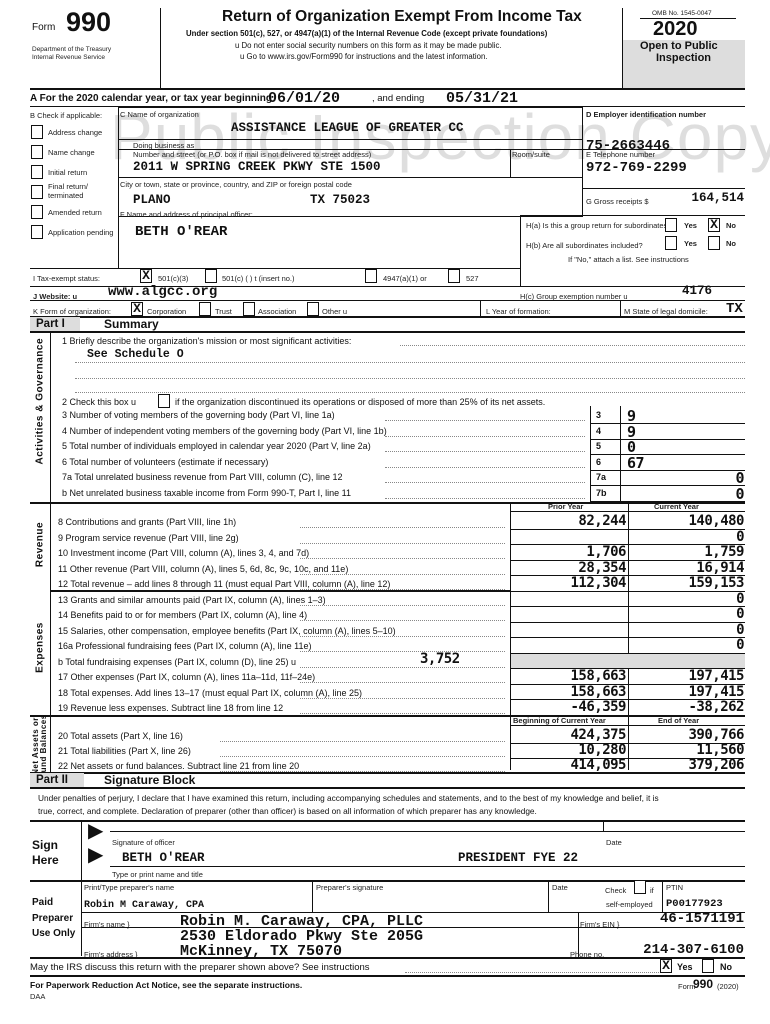 This screenshot has width=770, height=1024. Describe the element at coordinates (99, 402) in the screenshot. I see `line-2a: 2 Check this box u` at that location.